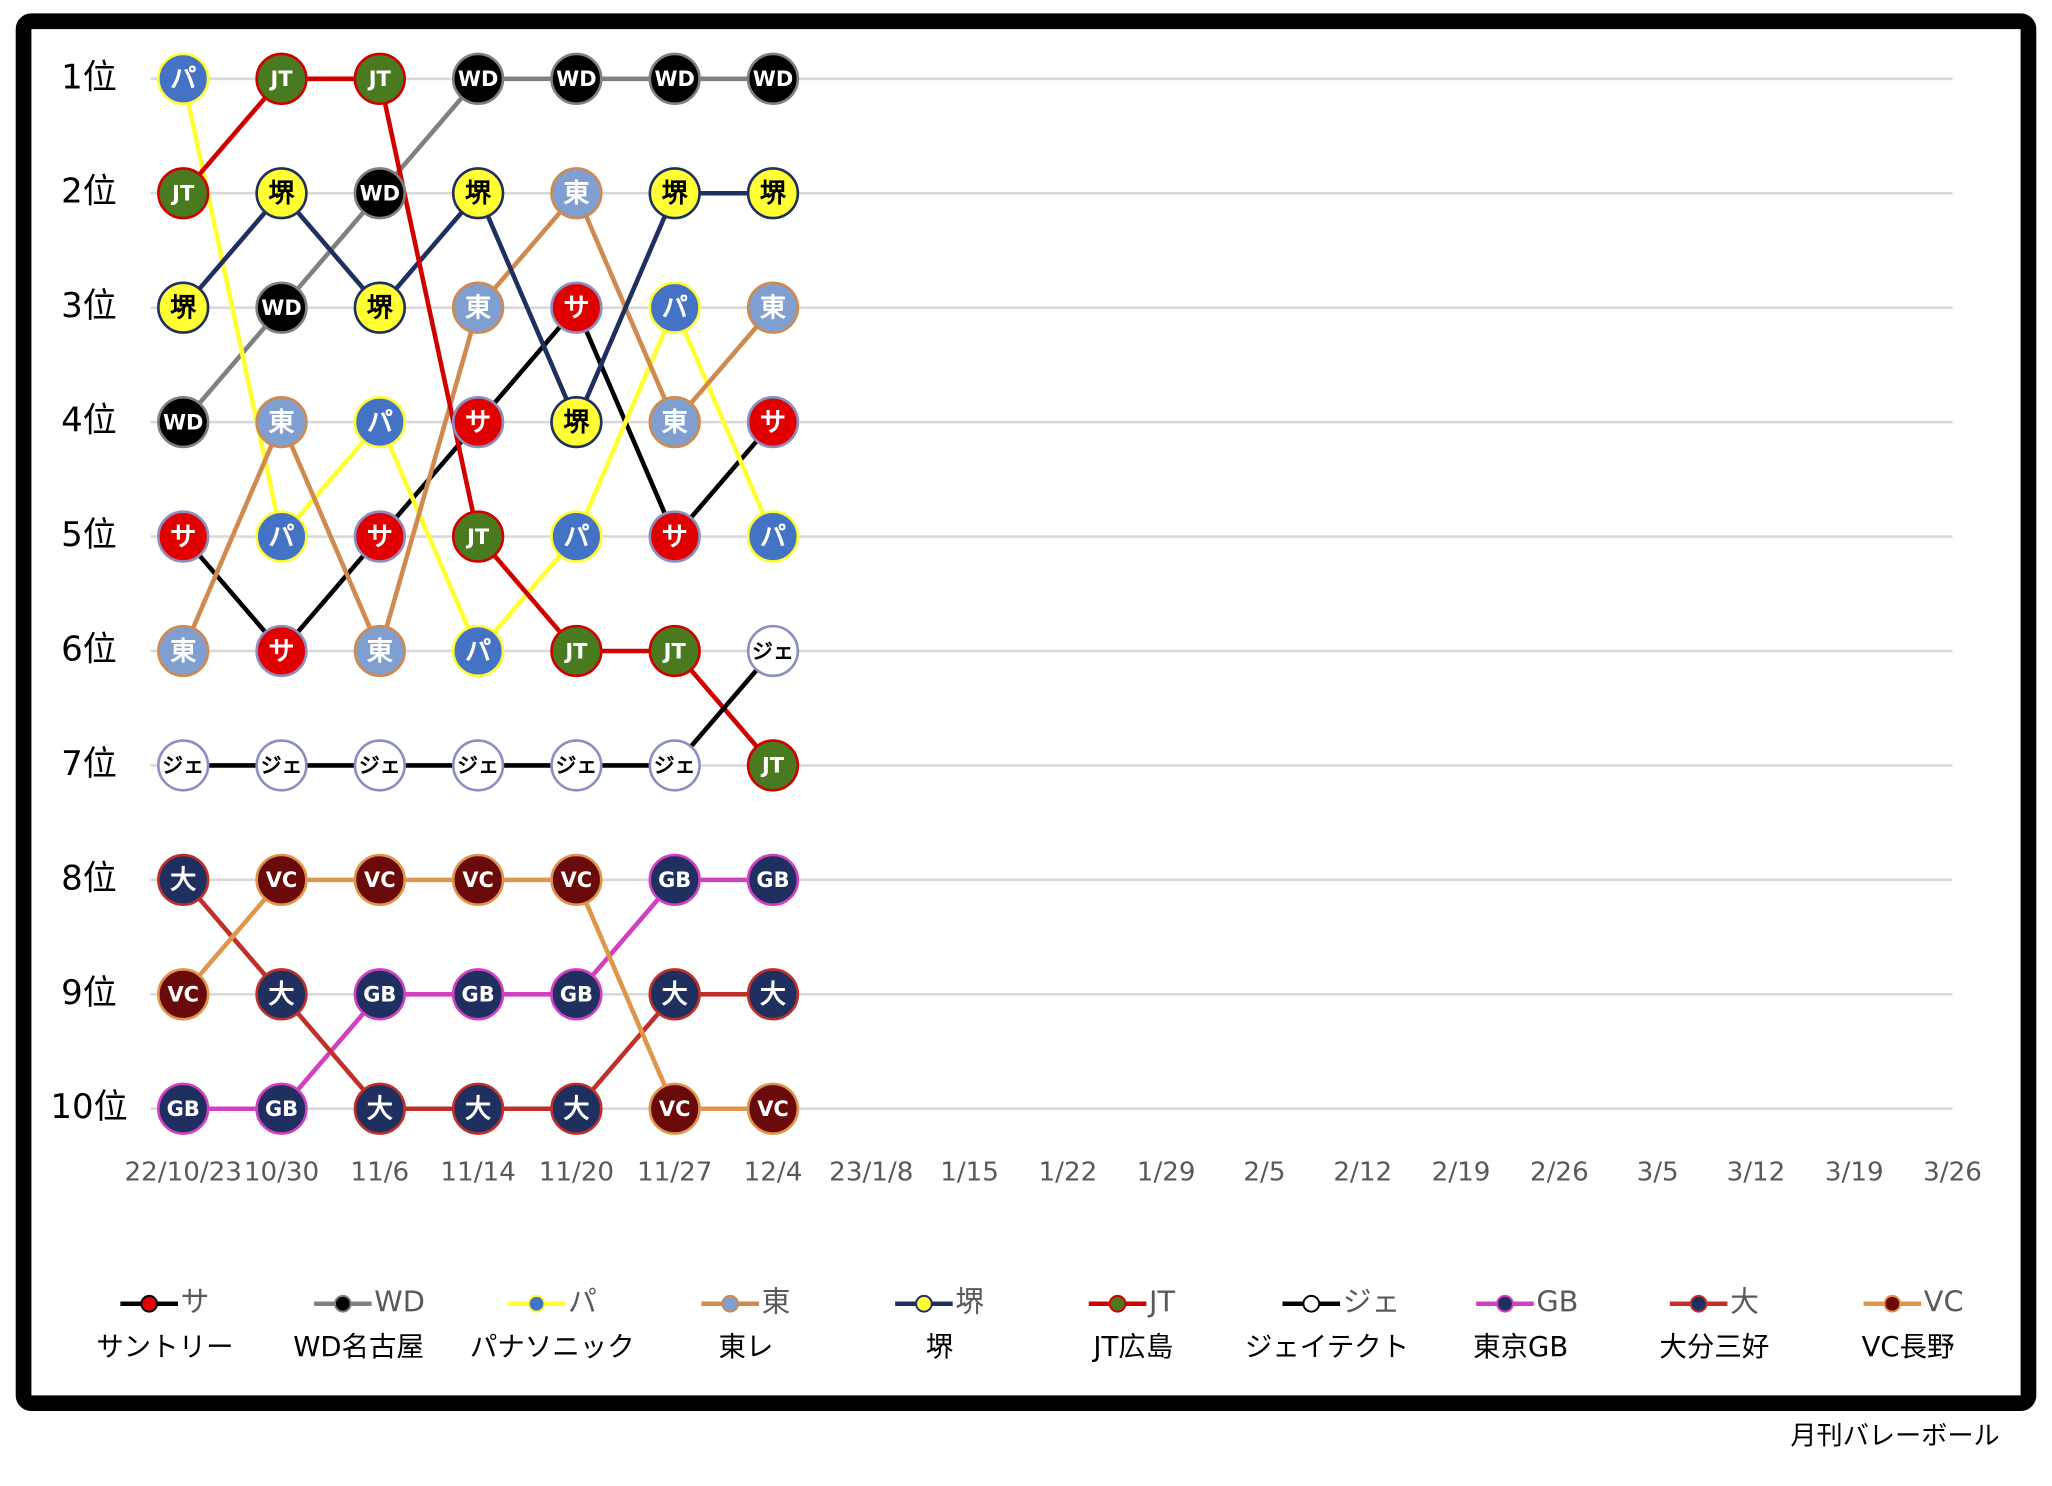 The image size is (2052, 1486). I want to click on legend-name: ジェイテクト, so click(1327, 1347).